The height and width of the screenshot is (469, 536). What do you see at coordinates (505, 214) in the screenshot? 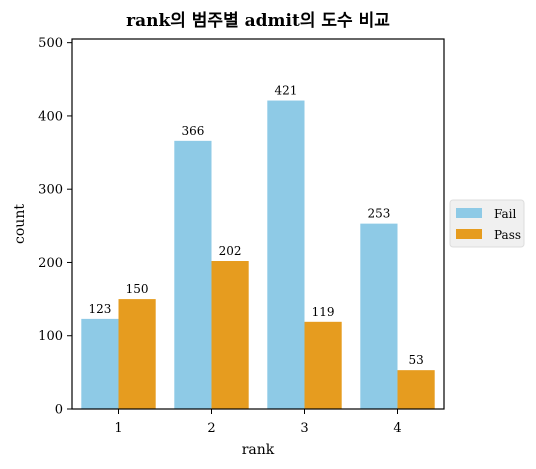
I see `legend-label-fail: Fail` at bounding box center [505, 214].